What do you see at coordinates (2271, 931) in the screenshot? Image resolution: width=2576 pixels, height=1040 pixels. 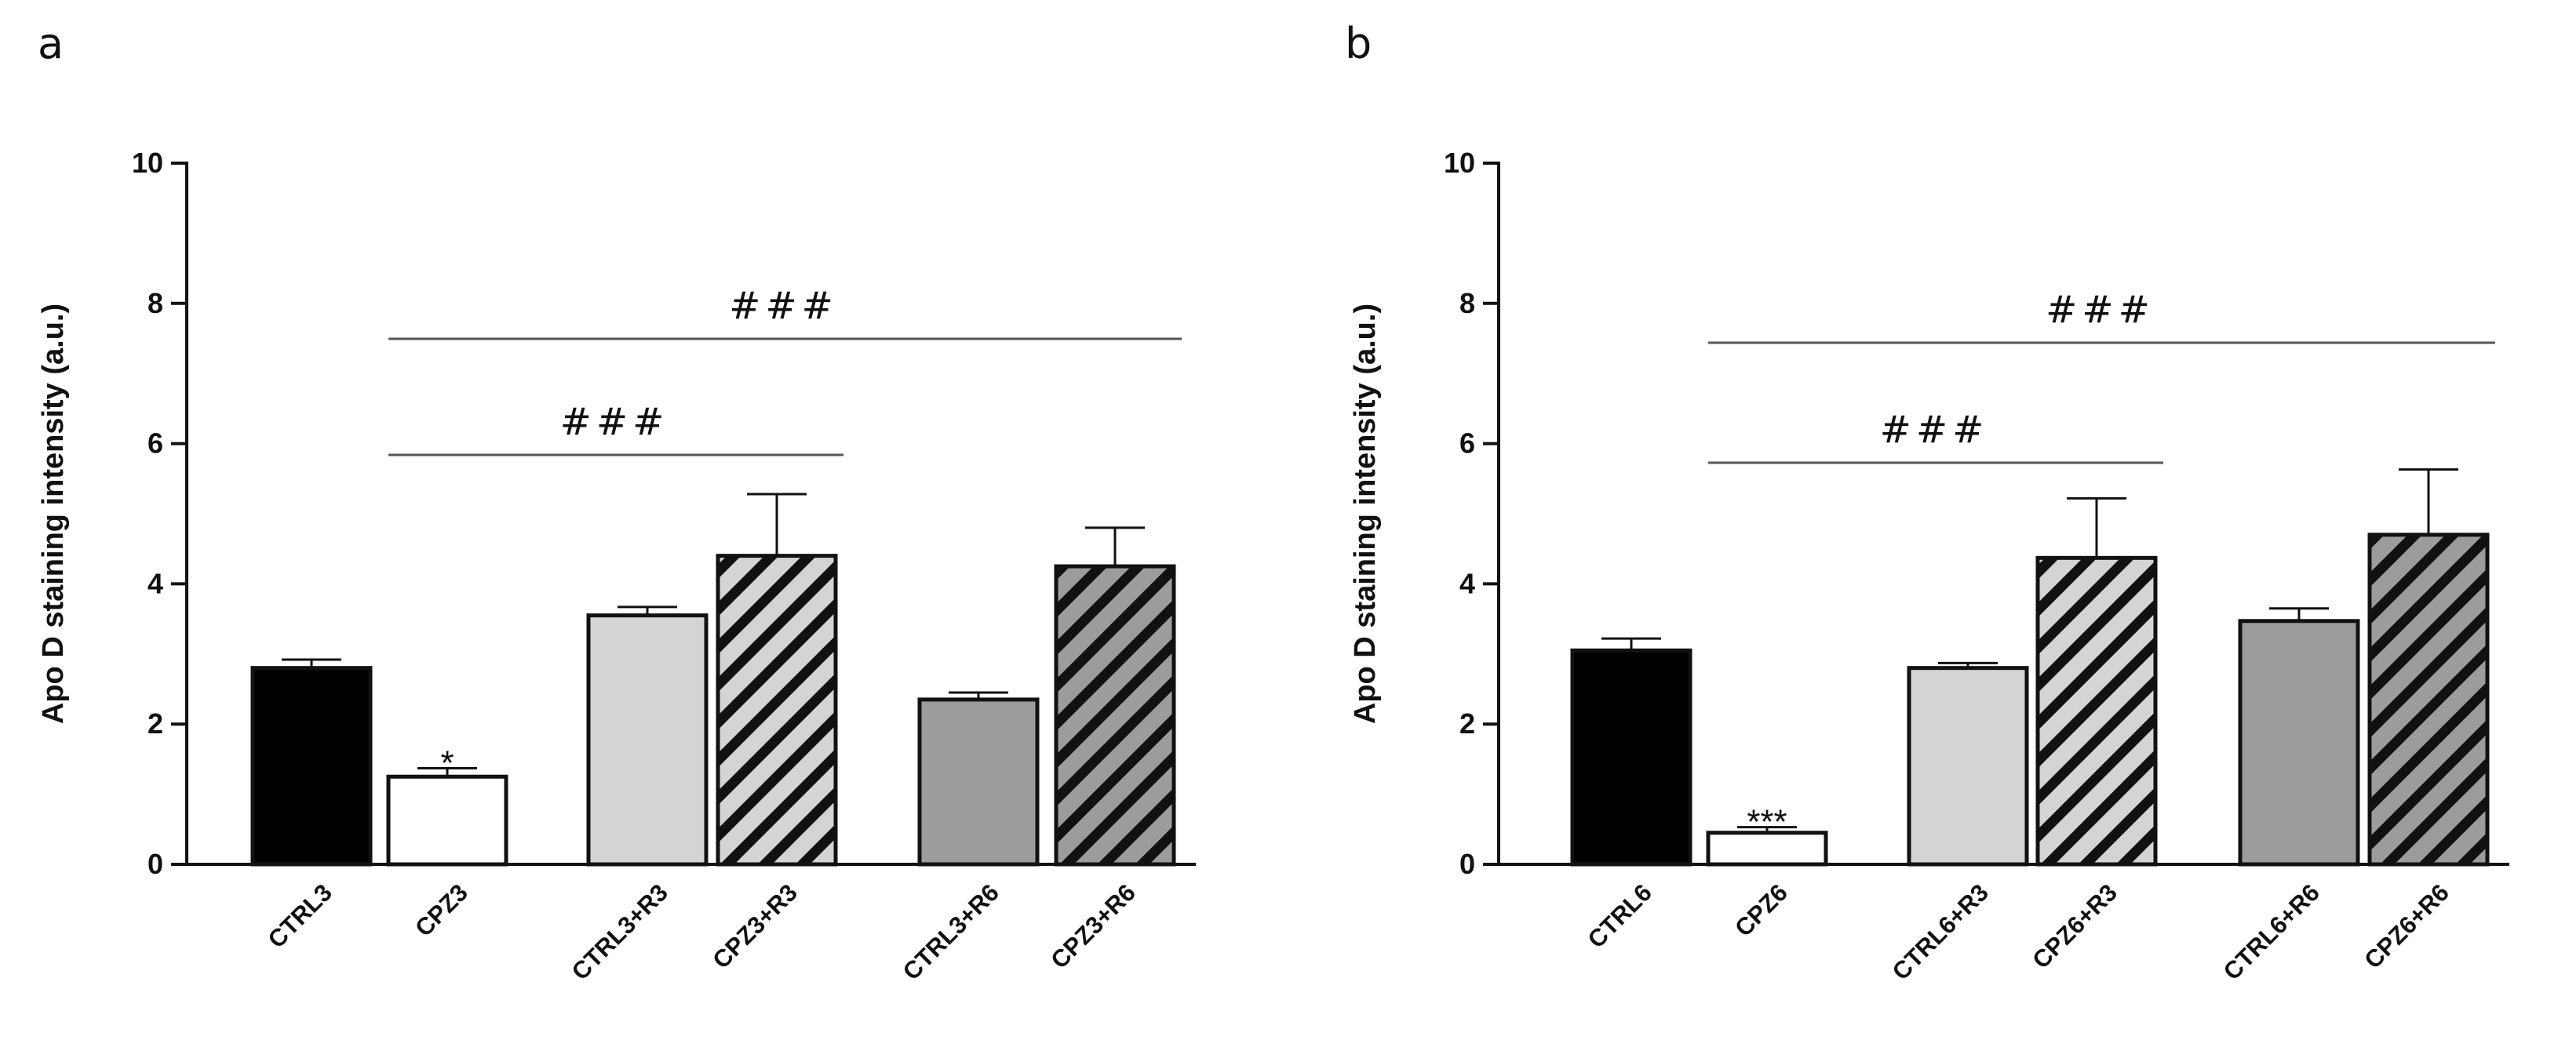 I see `x-tick-label: CTRL6+R6` at bounding box center [2271, 931].